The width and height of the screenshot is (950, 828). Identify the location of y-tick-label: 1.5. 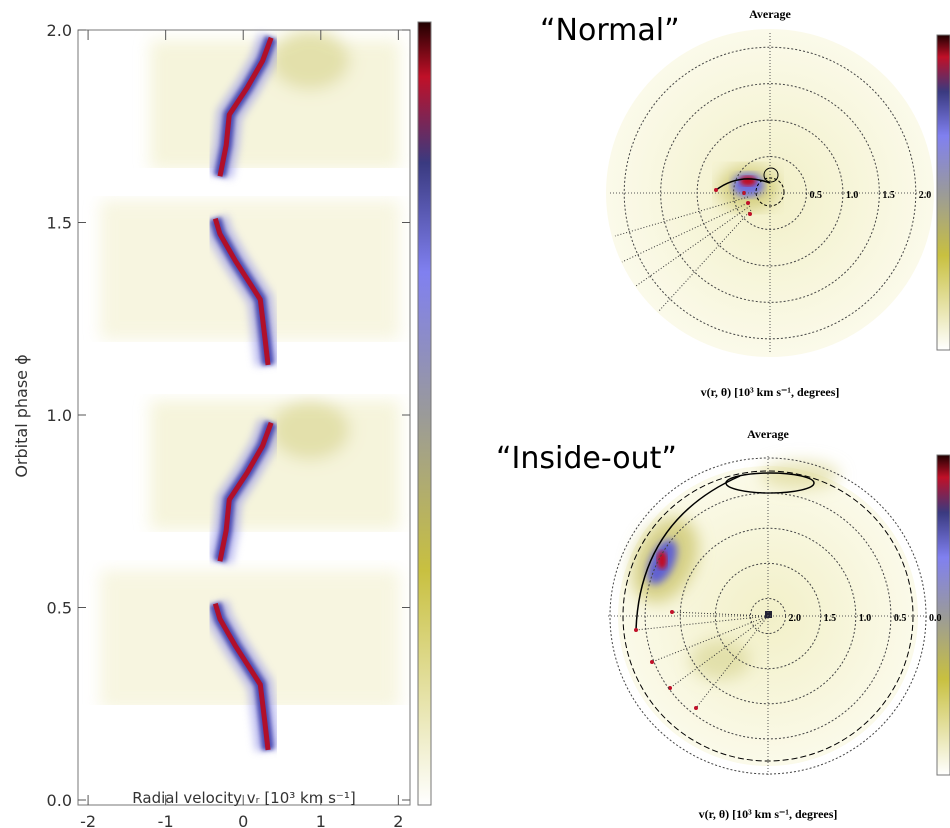
(59, 223).